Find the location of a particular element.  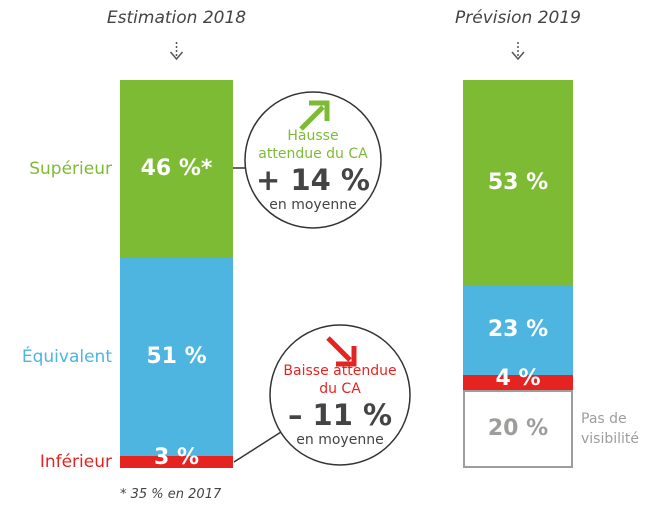

annotation-value: + 14 % is located at coordinates (313, 180).